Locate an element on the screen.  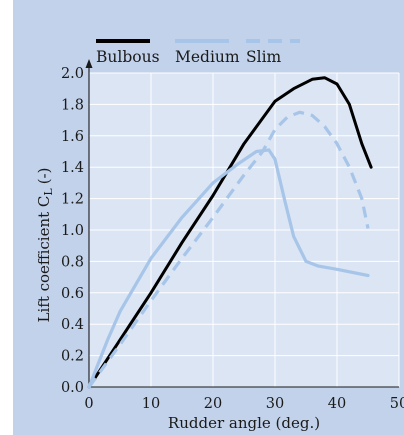
y-axis-label-main: Lift coefficient C is located at coordinates (44, 259).